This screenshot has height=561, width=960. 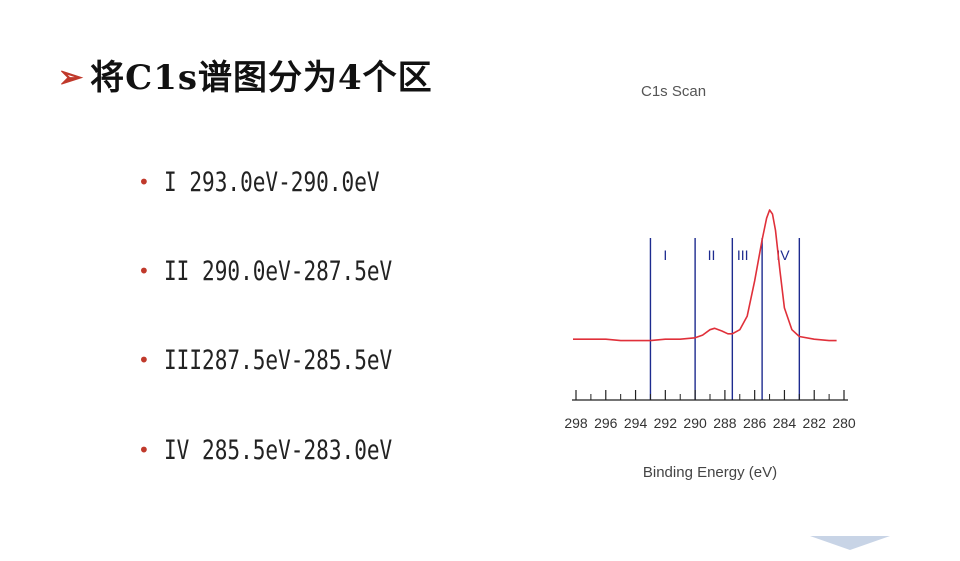 I want to click on bullet-text: I 293.0eV-290.0eV, so click(x=272, y=182).